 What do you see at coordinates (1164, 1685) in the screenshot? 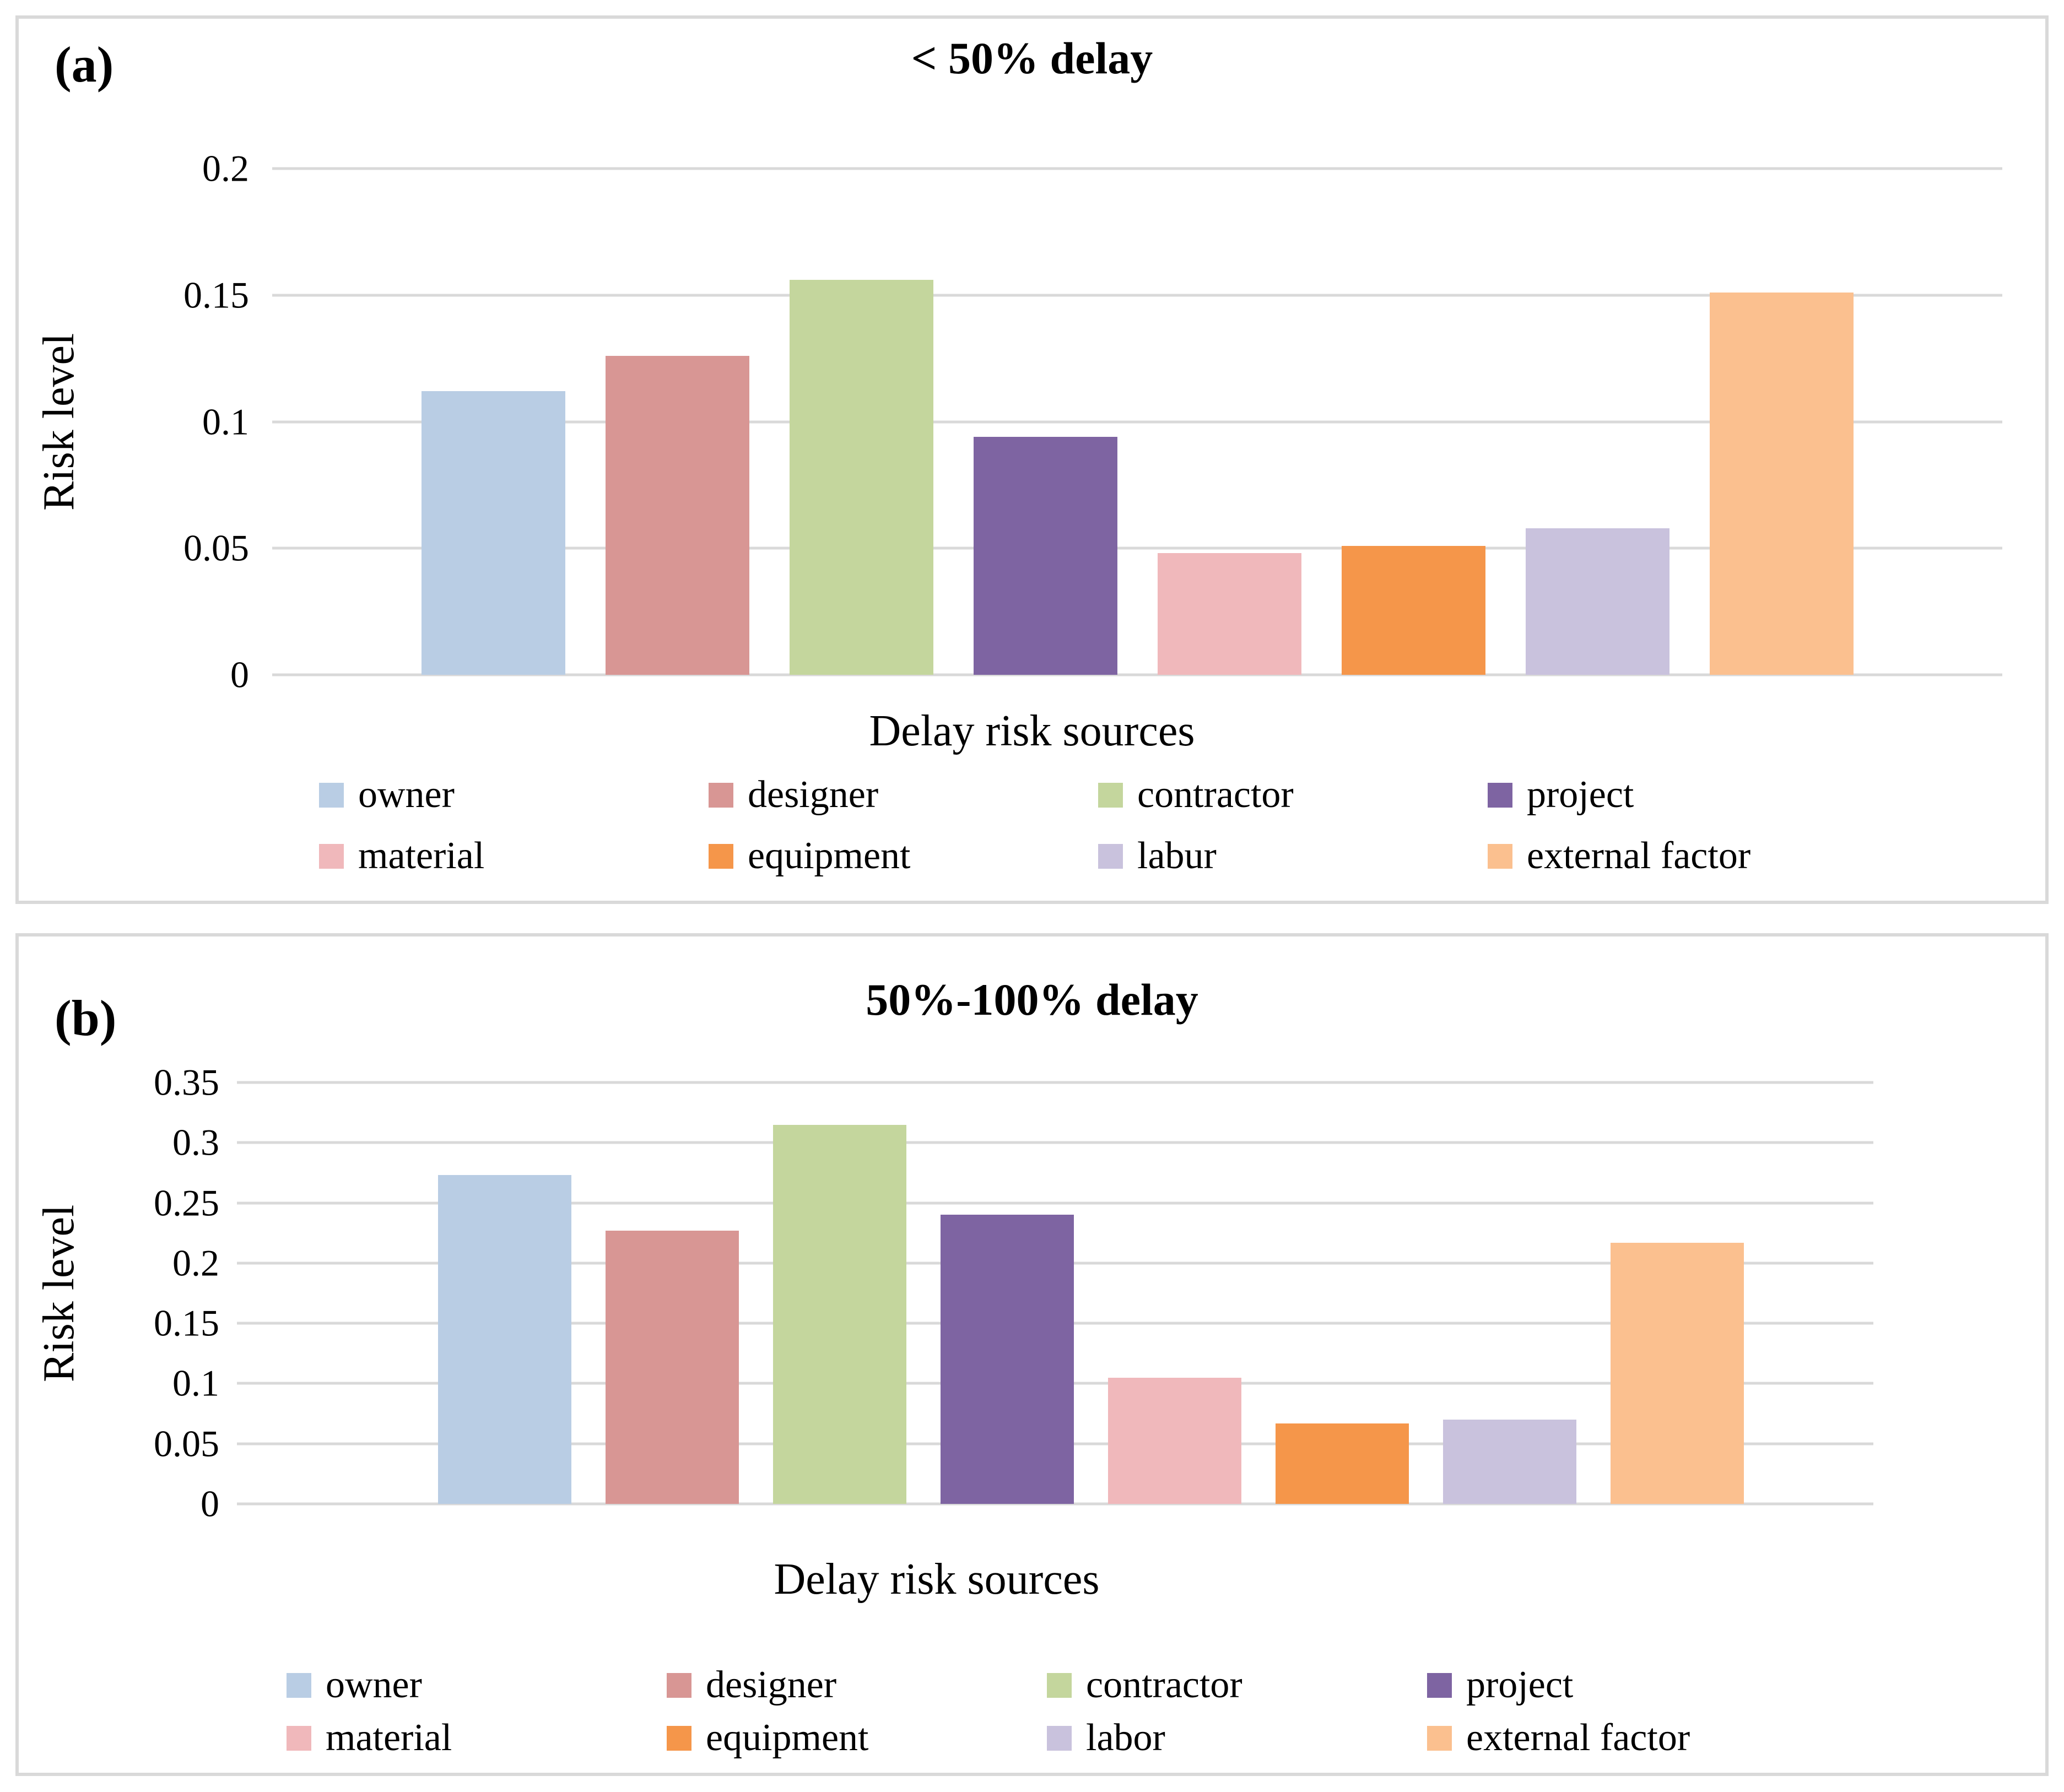
I see `legend-label-contractor: contractor` at bounding box center [1164, 1685].